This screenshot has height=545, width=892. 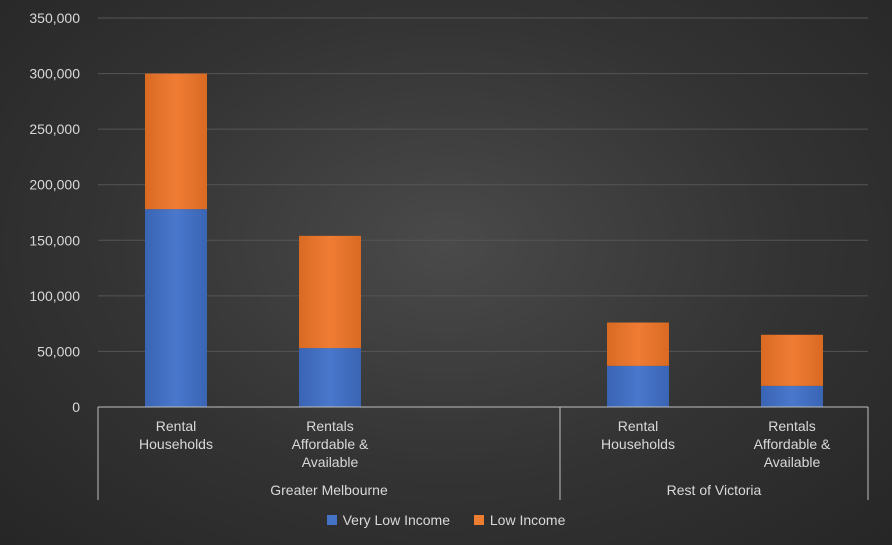 I want to click on bar-low-income-greater-melbourne-rentals-affordable-available, so click(x=330, y=292).